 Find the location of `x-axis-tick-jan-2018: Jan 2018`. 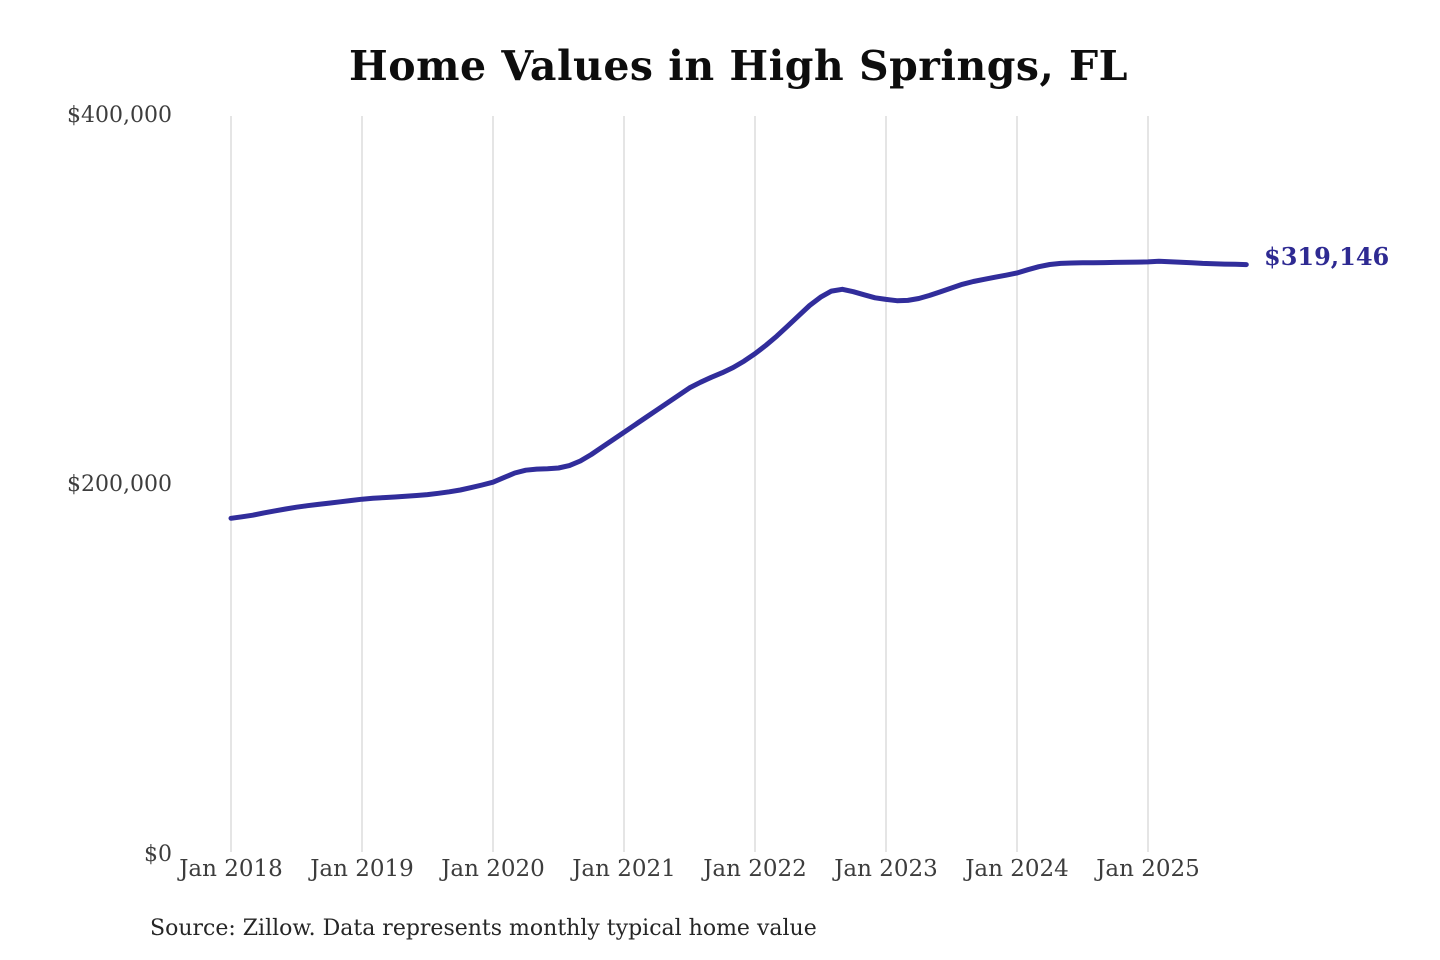

x-axis-tick-jan-2018: Jan 2018 is located at coordinates (231, 869).